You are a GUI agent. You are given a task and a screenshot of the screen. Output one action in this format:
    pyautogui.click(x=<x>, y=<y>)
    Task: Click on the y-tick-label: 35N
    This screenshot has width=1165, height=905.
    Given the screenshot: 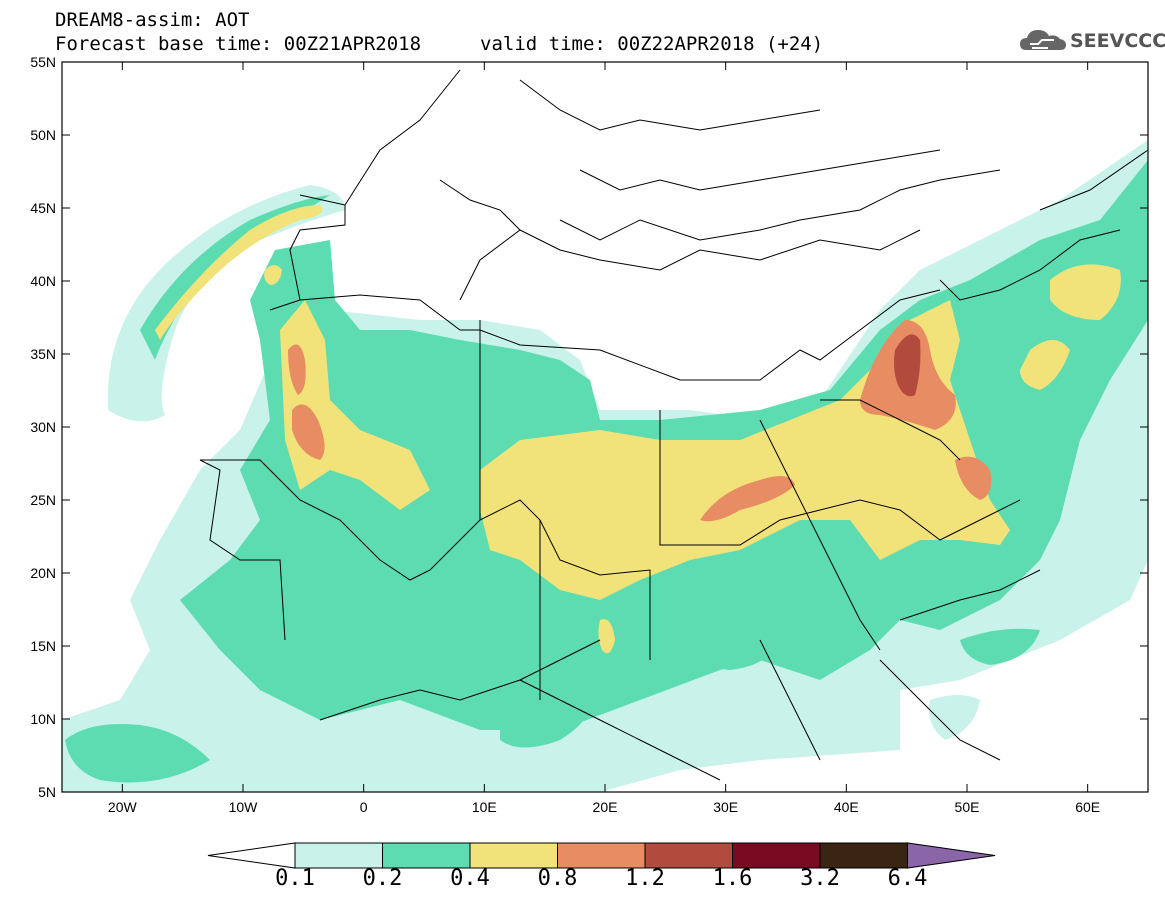 What is the action you would take?
    pyautogui.click(x=43, y=354)
    